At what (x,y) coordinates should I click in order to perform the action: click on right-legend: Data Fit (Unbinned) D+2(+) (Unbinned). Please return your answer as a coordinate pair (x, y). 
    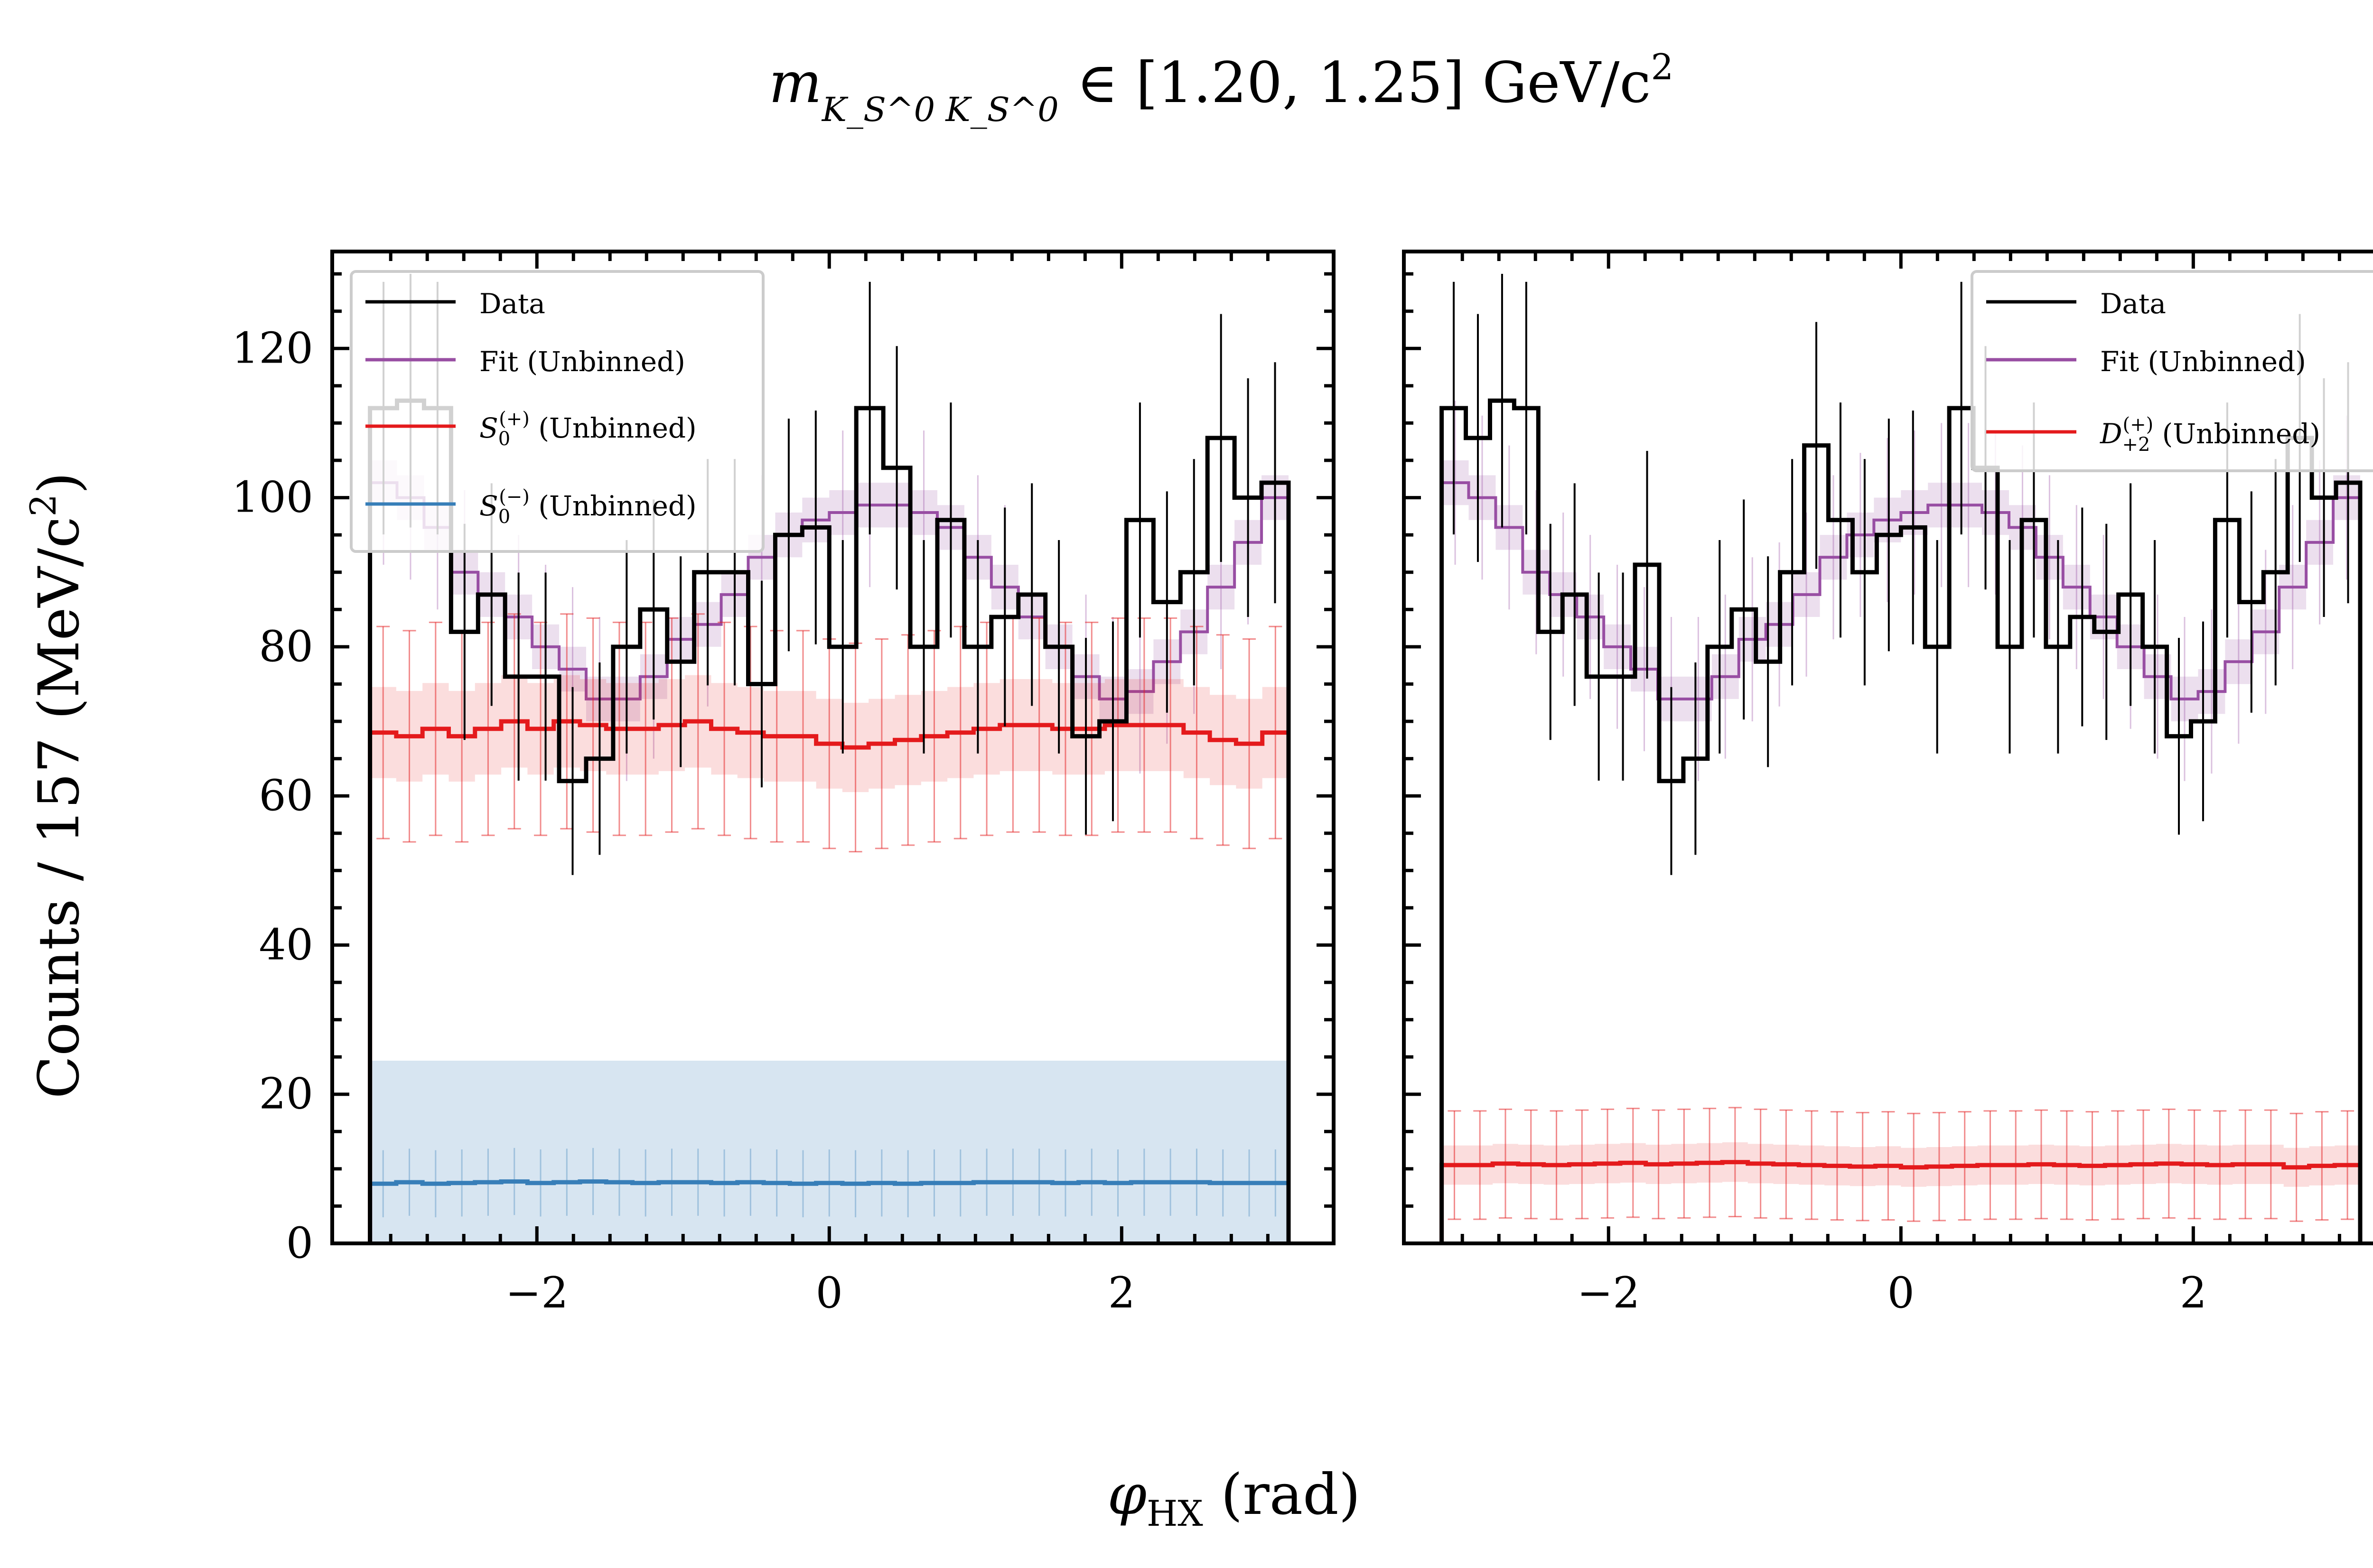
    Looking at the image, I should click on (2172, 371).